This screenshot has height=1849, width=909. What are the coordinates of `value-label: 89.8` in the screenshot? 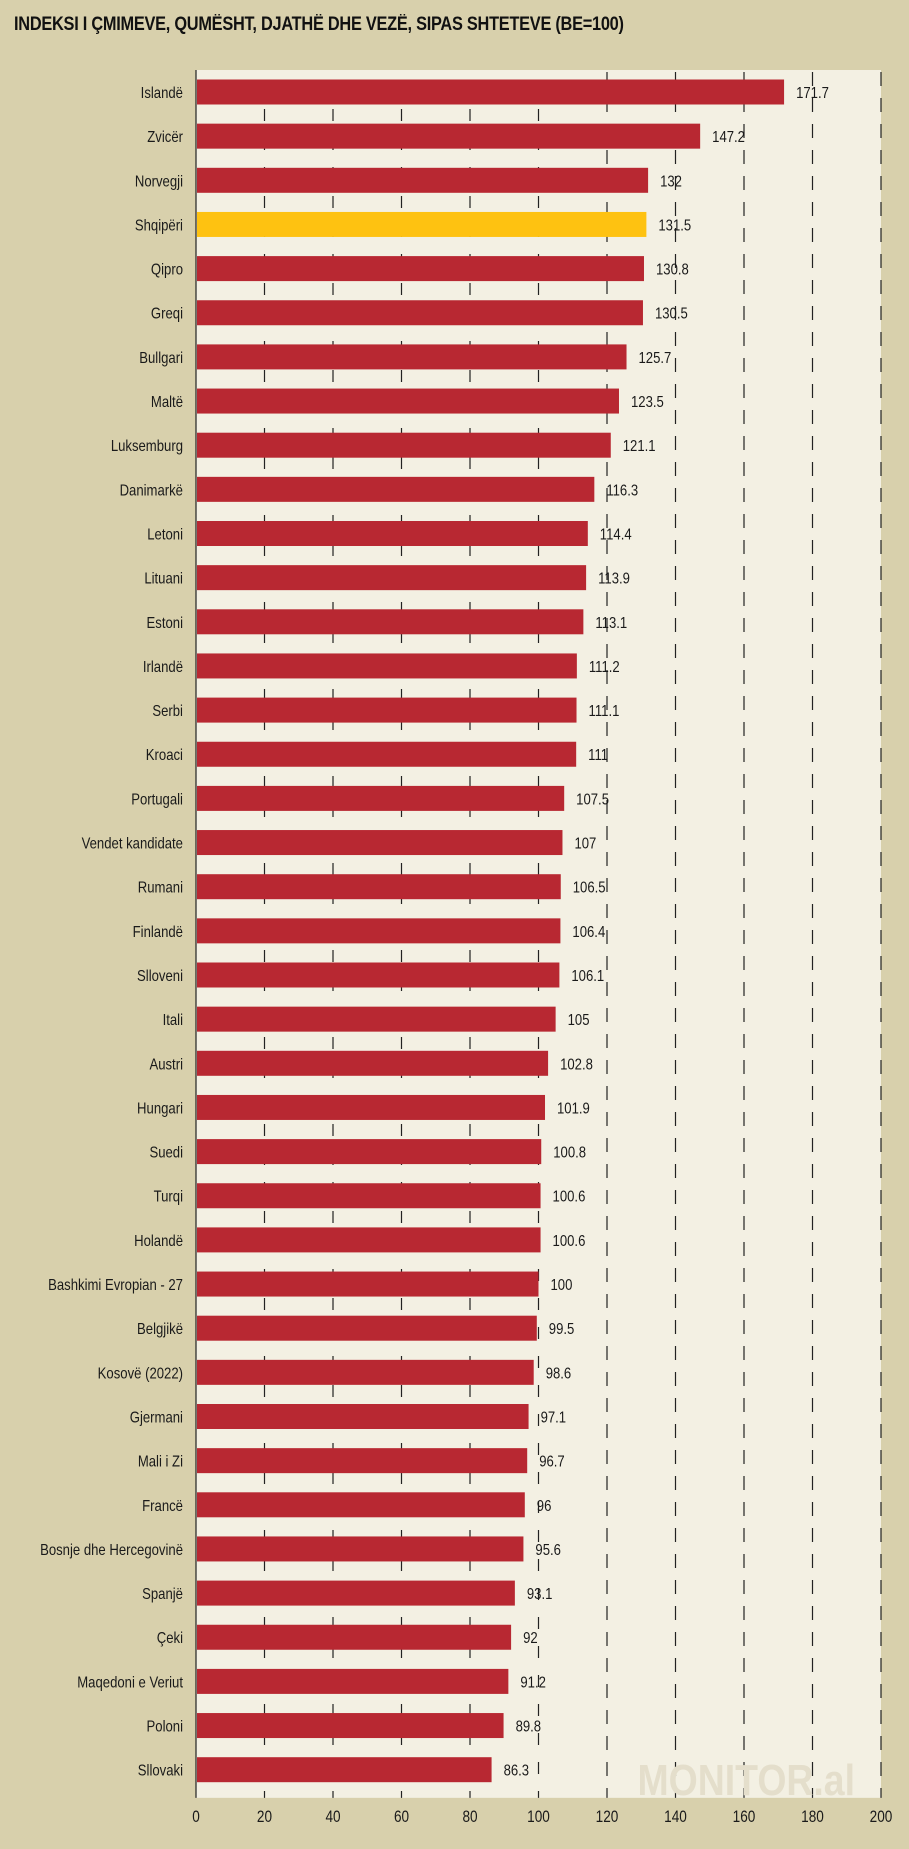 It's located at (529, 1726).